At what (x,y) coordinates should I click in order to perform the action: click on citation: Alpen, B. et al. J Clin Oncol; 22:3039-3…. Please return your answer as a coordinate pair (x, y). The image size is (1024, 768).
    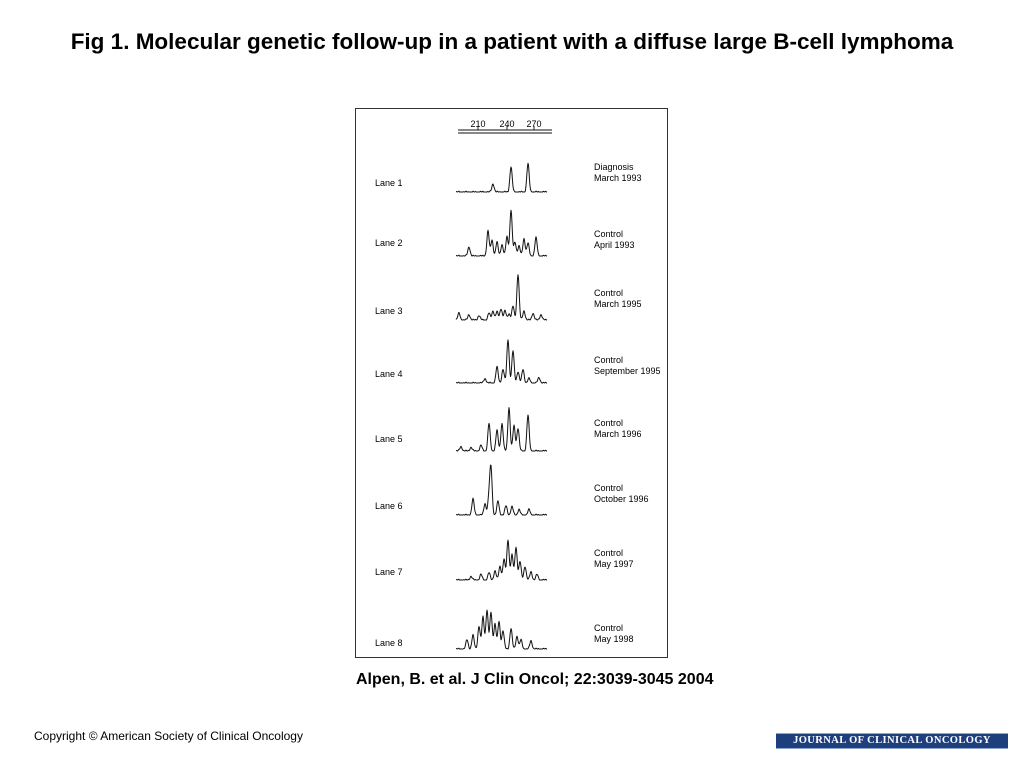
    Looking at the image, I should click on (535, 679).